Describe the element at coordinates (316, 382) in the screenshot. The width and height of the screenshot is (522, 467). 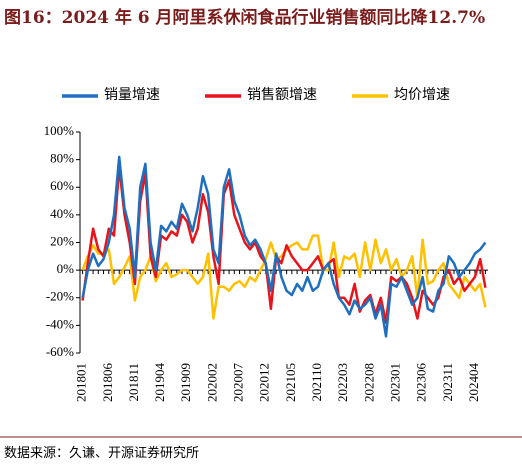
I see `x-tick-label: 202110` at that location.